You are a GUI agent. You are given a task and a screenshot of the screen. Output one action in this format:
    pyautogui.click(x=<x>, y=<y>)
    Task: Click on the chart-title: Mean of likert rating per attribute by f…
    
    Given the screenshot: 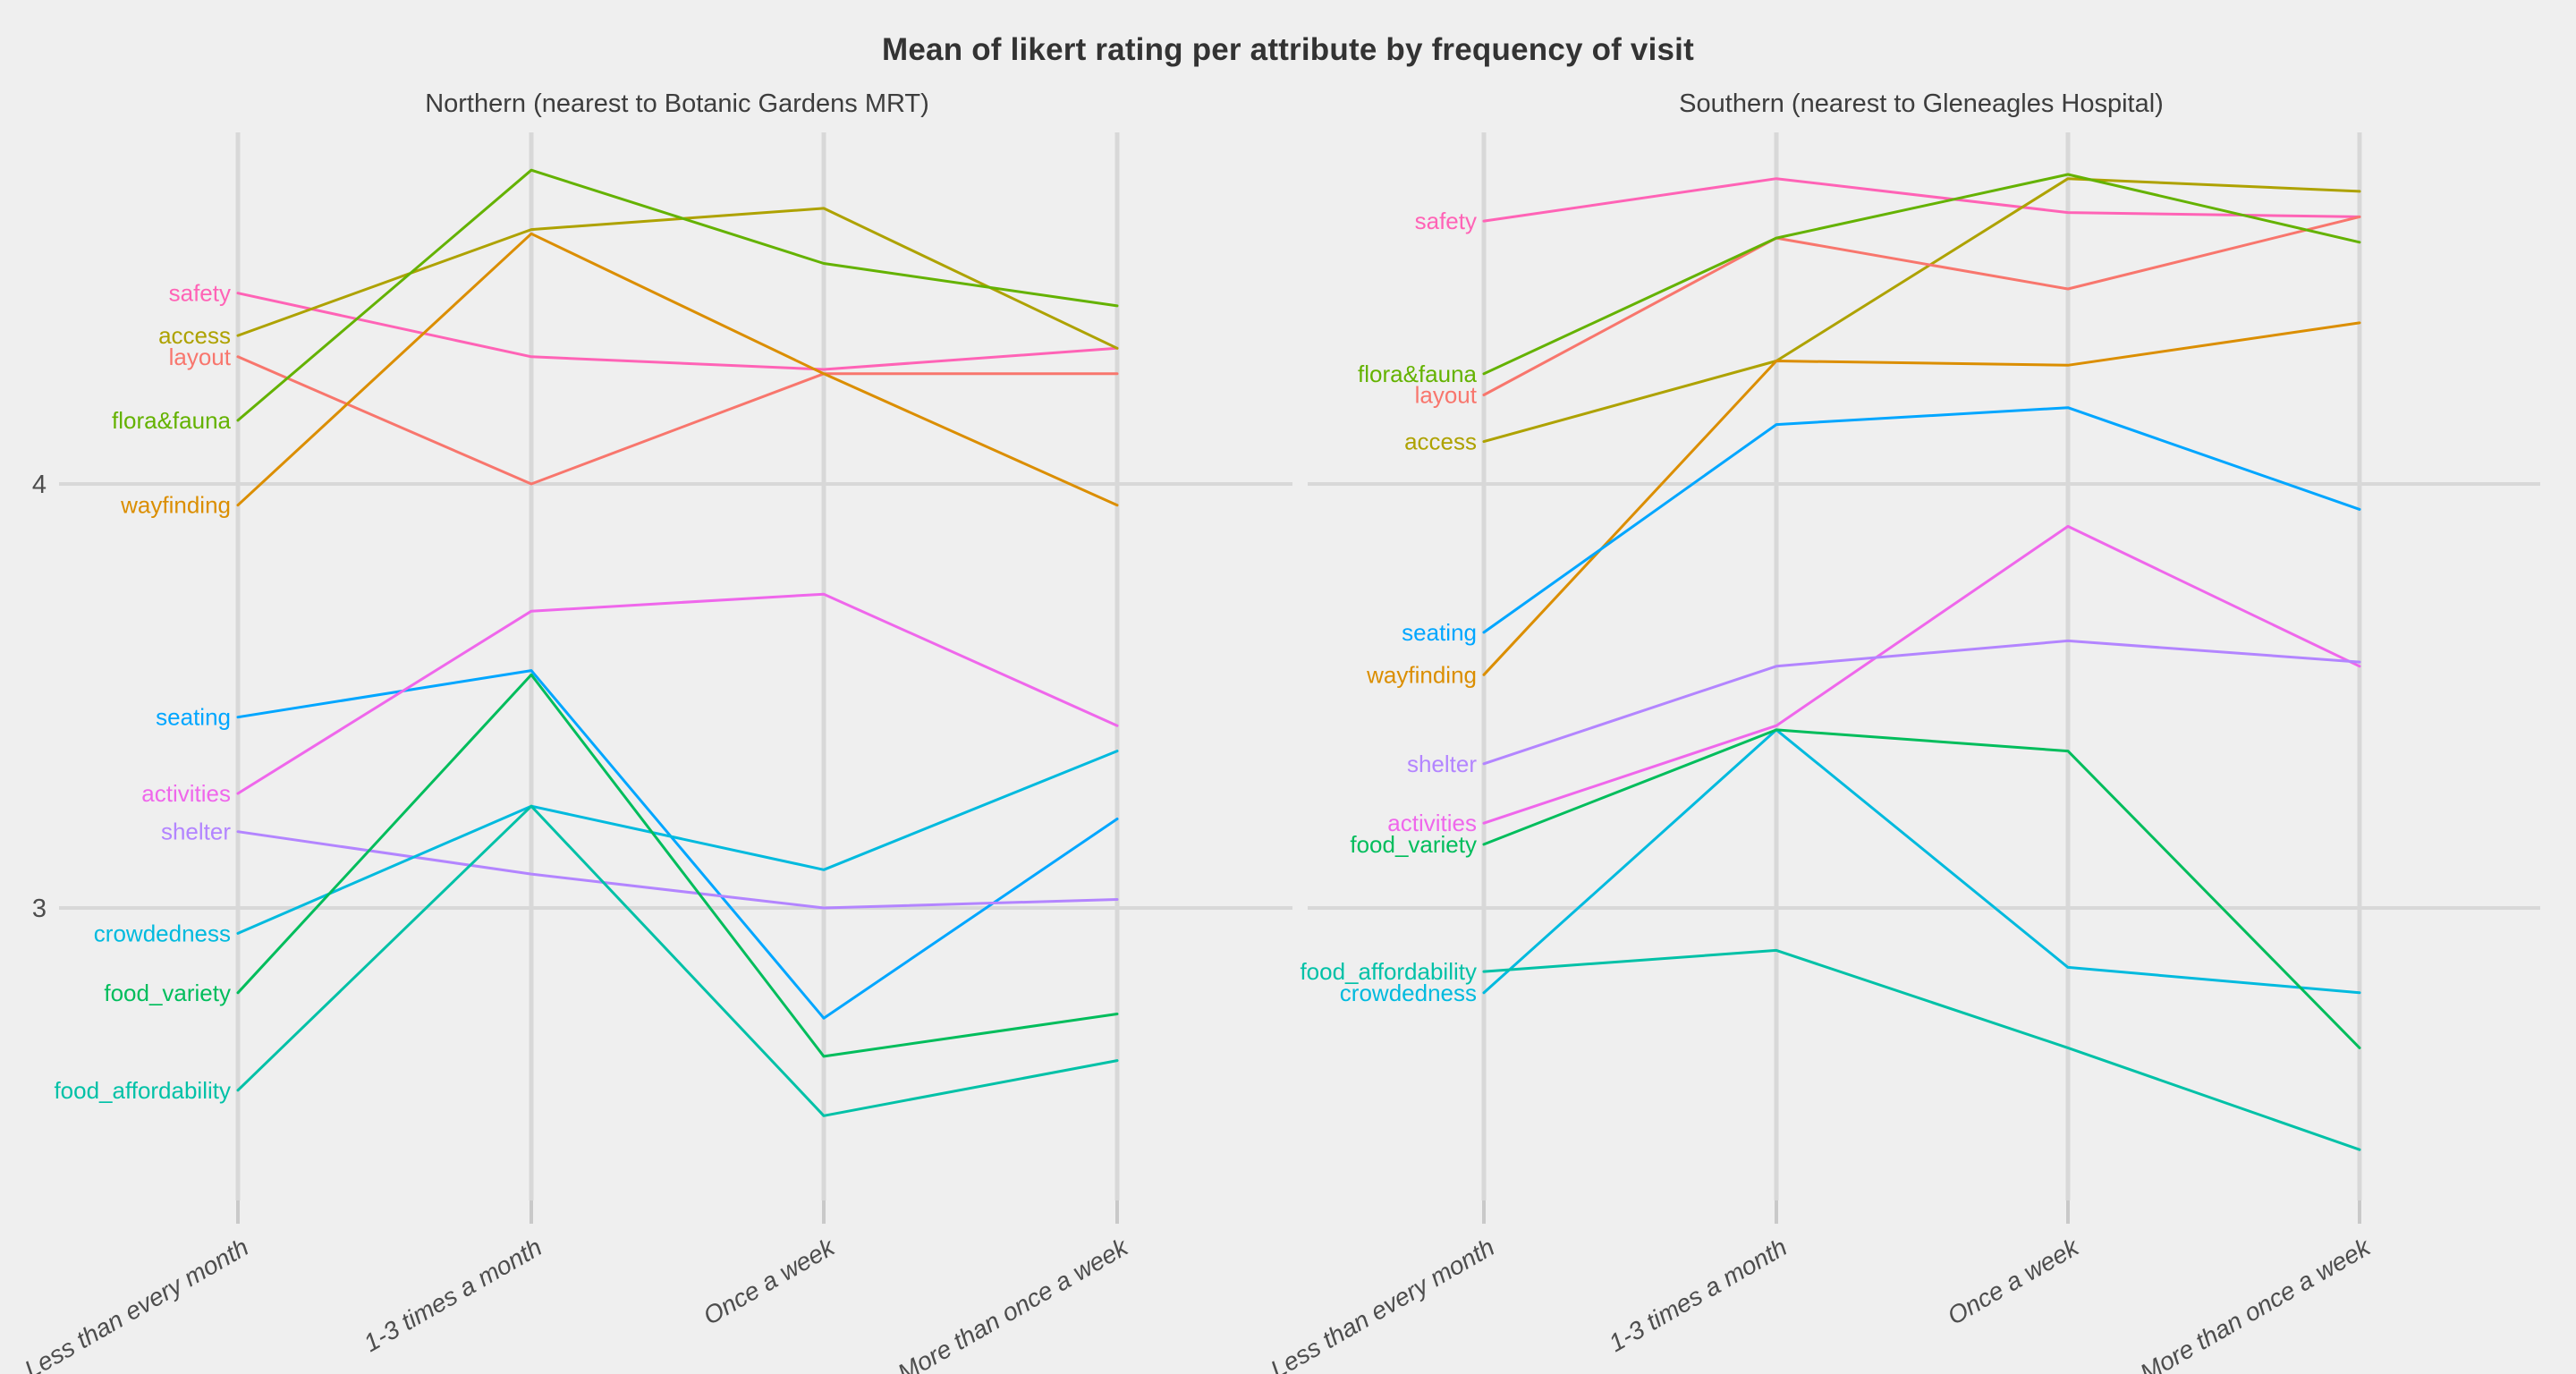 What is the action you would take?
    pyautogui.click(x=1288, y=49)
    